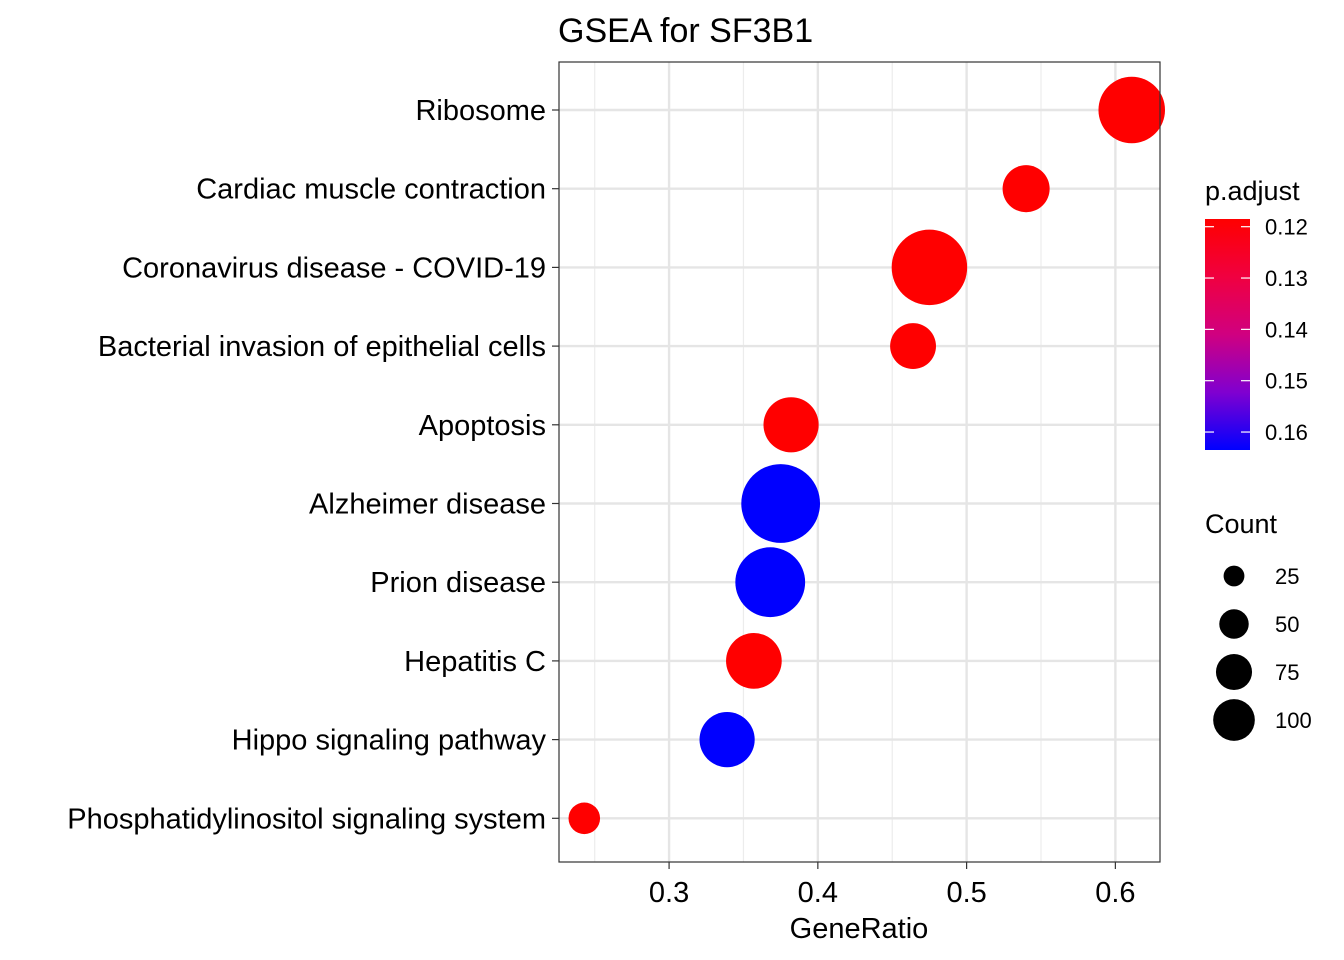  Describe the element at coordinates (1256, 330) in the screenshot. I see `color-legend-ticks: 0.12 0.13 0.14 0.15 0.16` at that location.